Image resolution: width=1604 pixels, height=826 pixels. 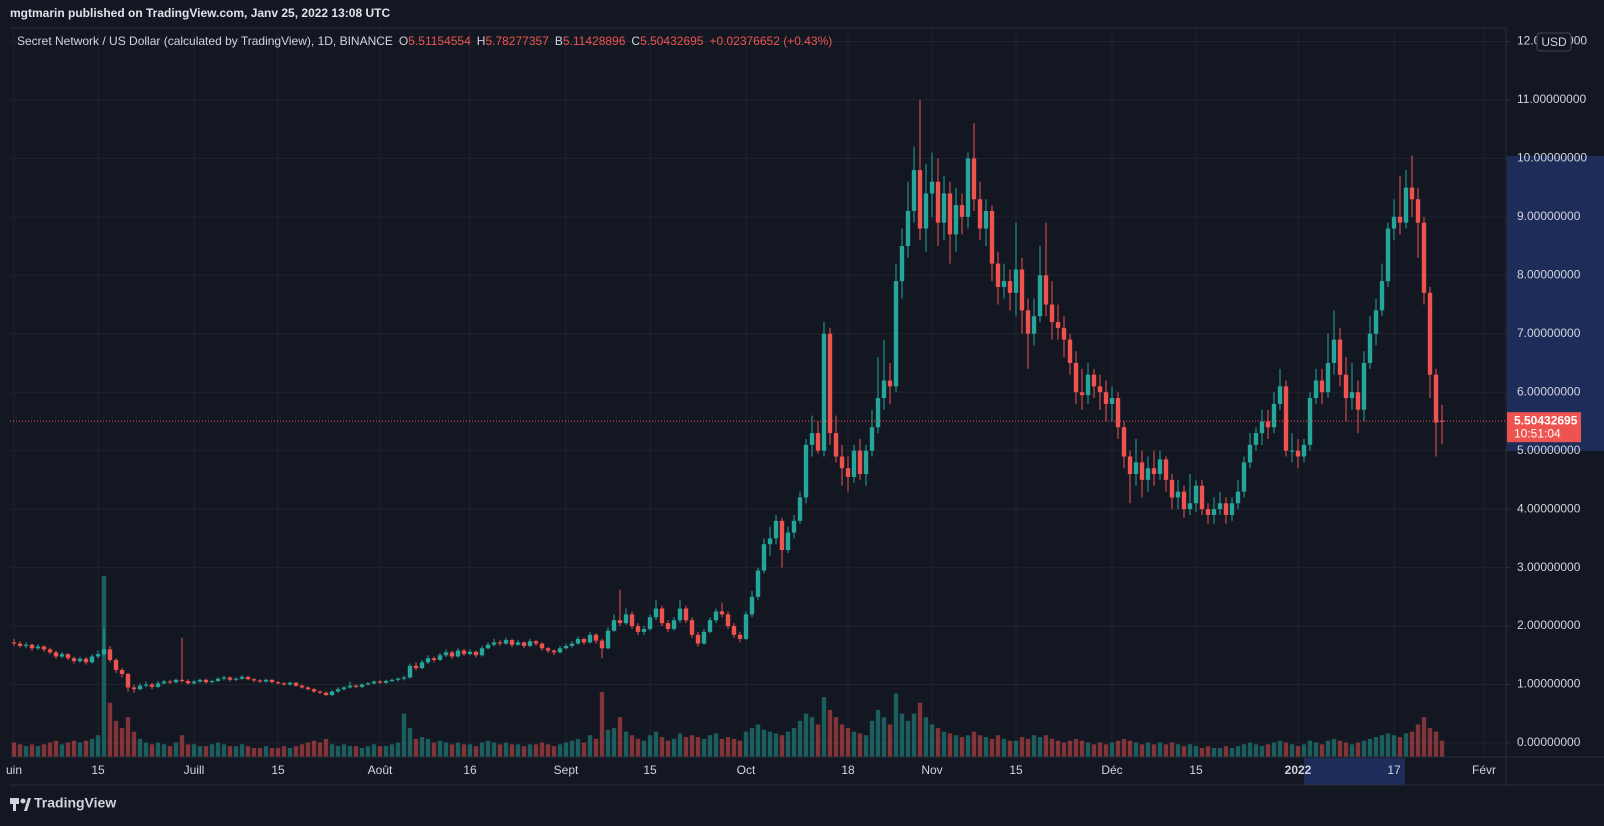 I want to click on currency-box, so click(x=1554, y=42).